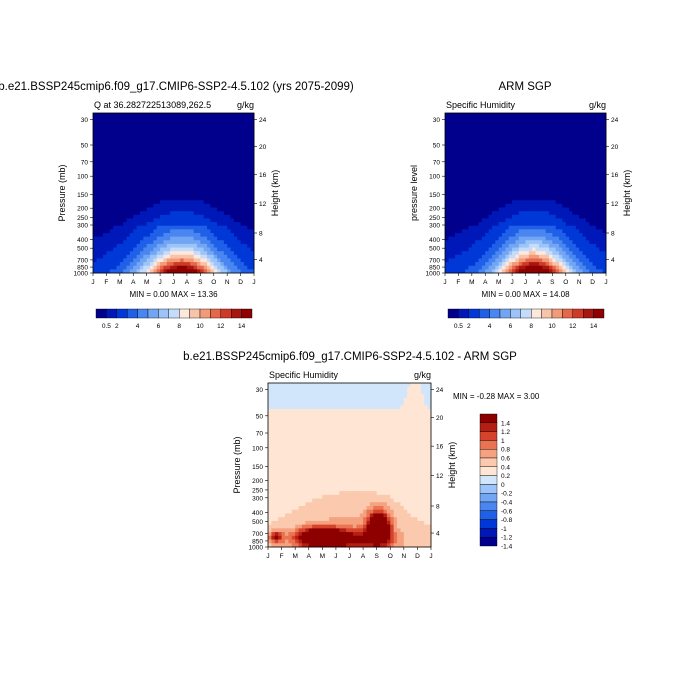 The width and height of the screenshot is (700, 700). I want to click on y-tick-label: 500, so click(82, 249).